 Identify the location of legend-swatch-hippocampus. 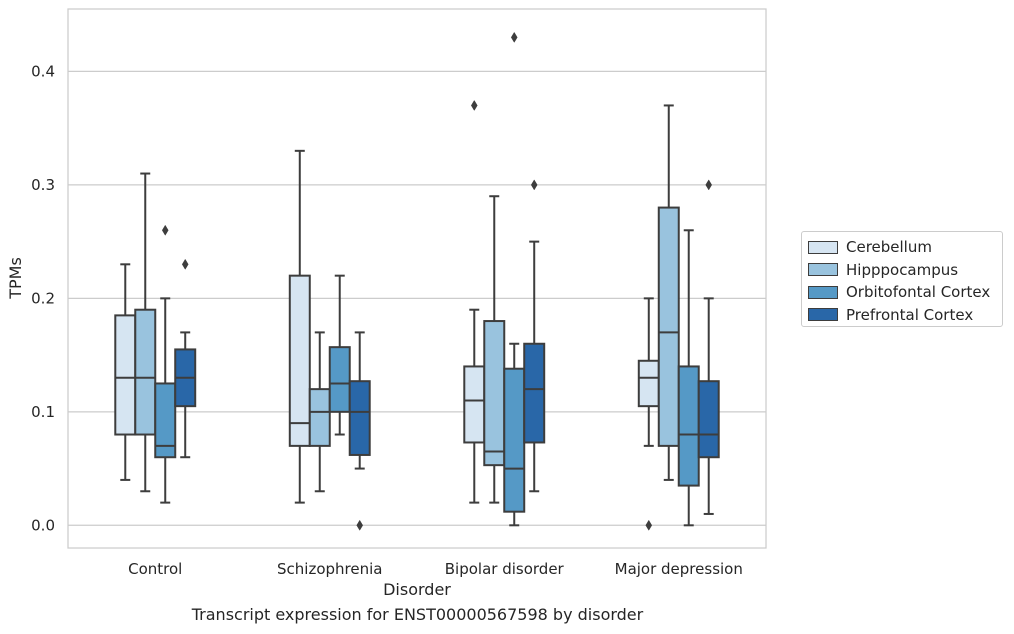
(823, 270).